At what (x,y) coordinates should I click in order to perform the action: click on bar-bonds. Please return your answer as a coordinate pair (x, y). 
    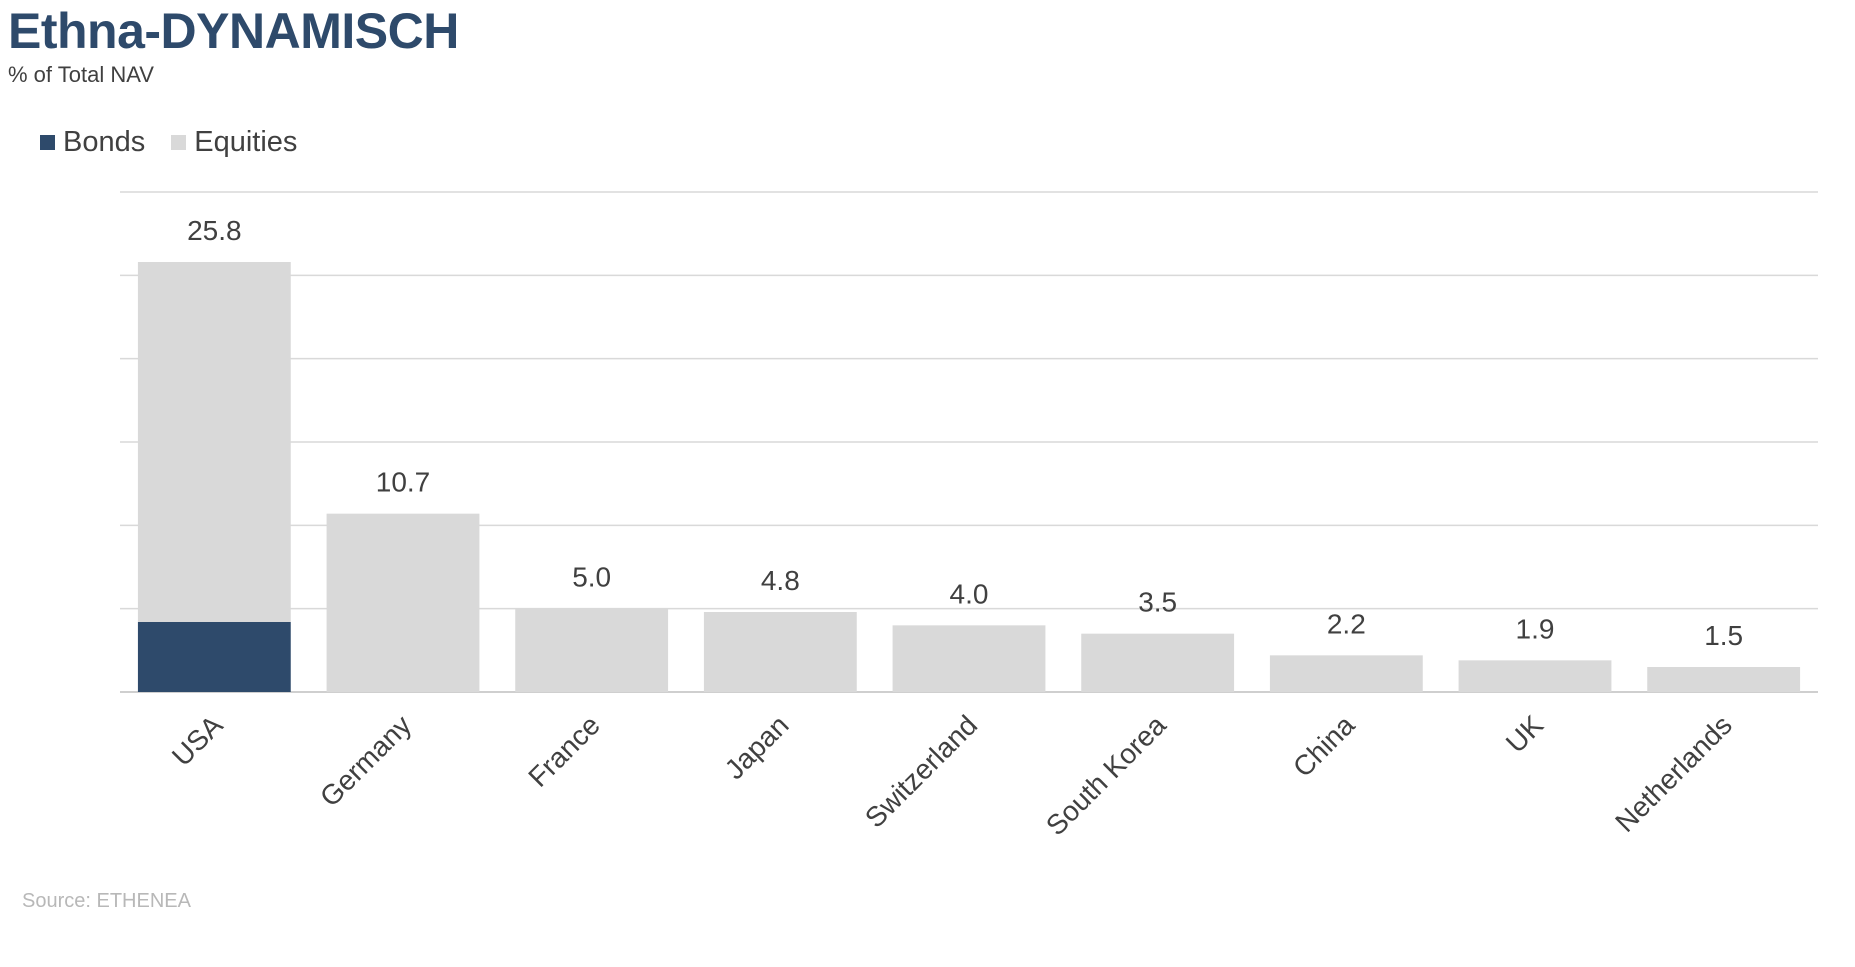
    Looking at the image, I should click on (214, 657).